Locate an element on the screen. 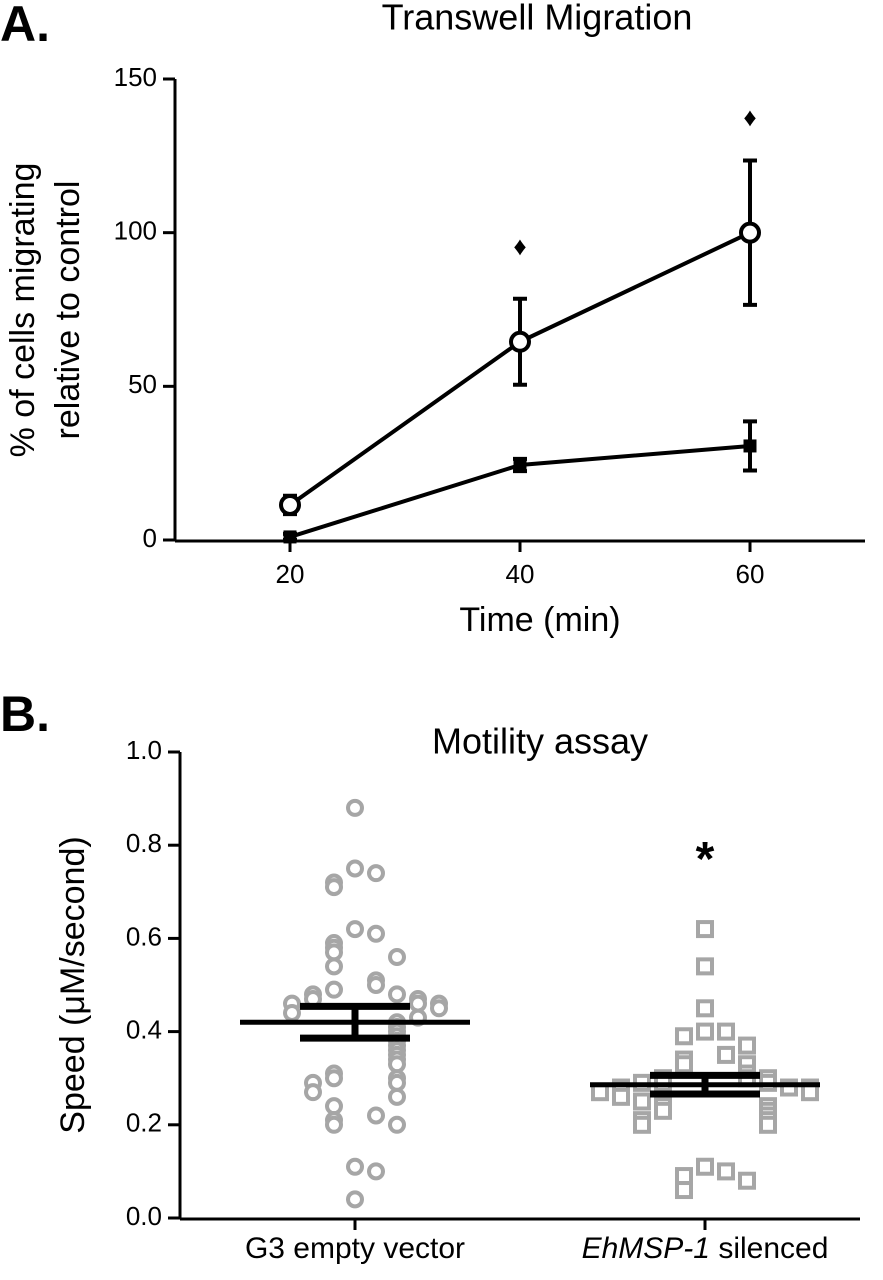  x-tick-label: 20 is located at coordinates (290, 574).